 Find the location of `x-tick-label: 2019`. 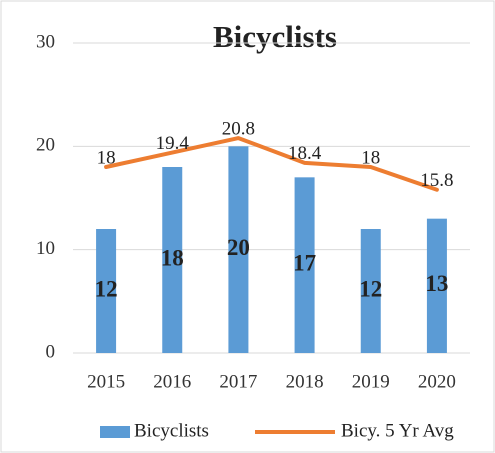

x-tick-label: 2019 is located at coordinates (371, 381).